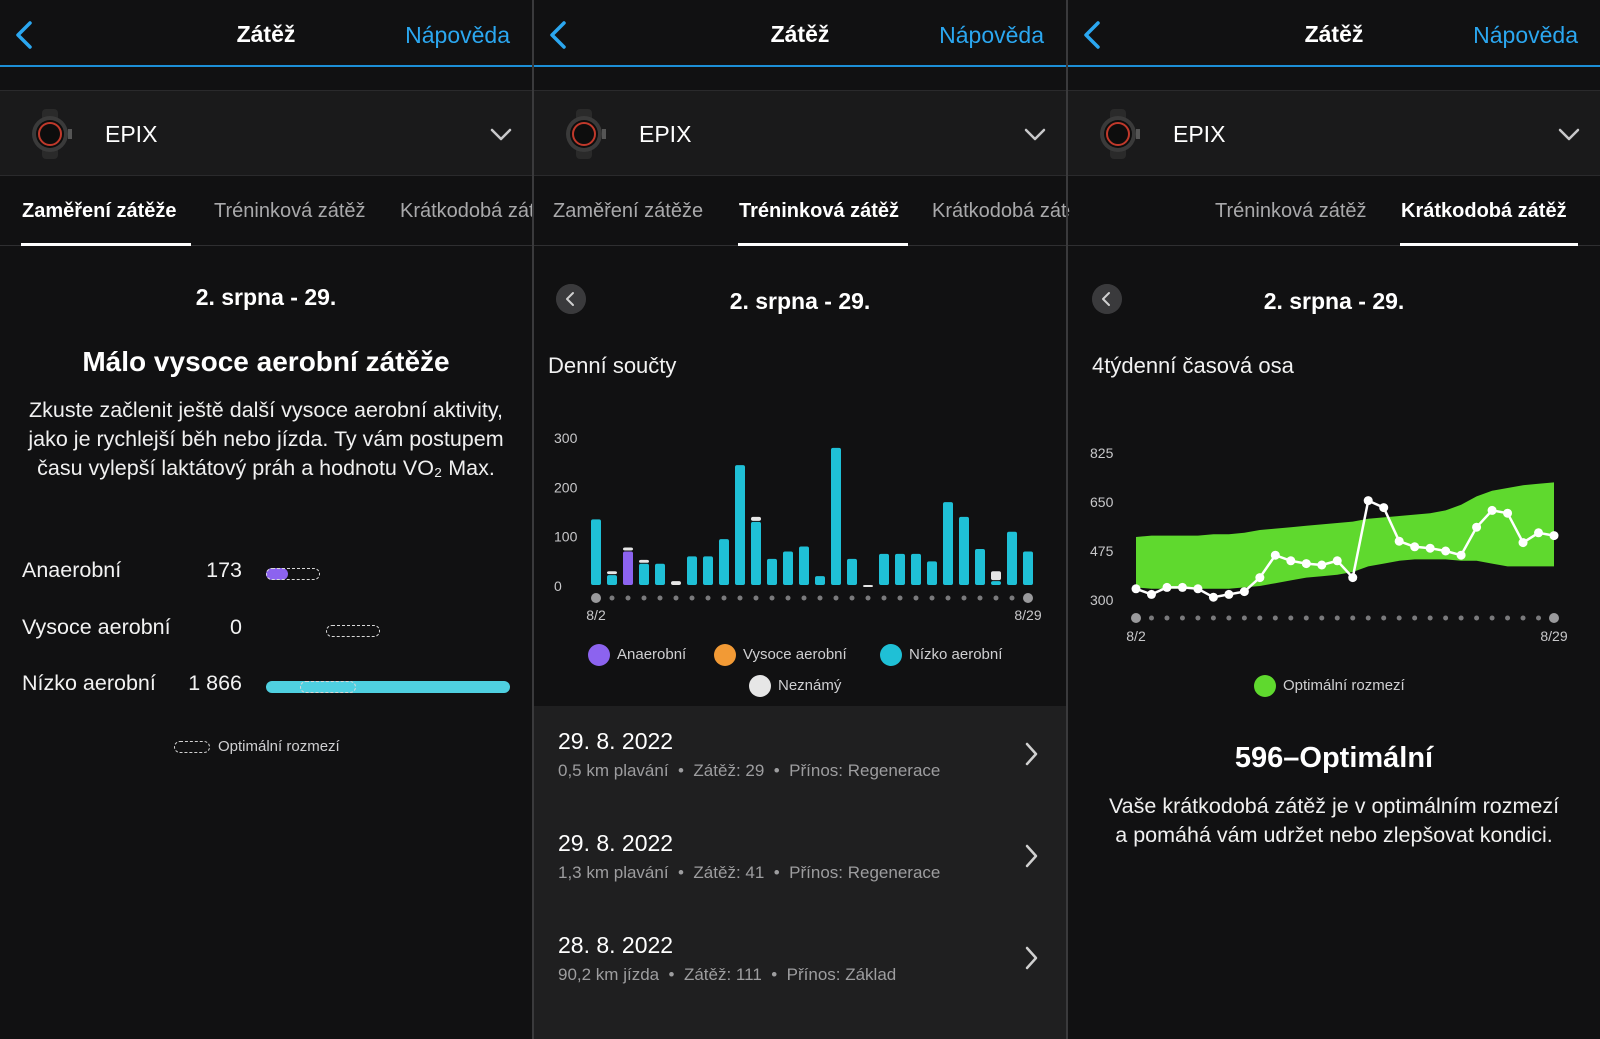 The height and width of the screenshot is (1039, 1600). What do you see at coordinates (1102, 502) in the screenshot?
I see `y-tick-label: 650` at bounding box center [1102, 502].